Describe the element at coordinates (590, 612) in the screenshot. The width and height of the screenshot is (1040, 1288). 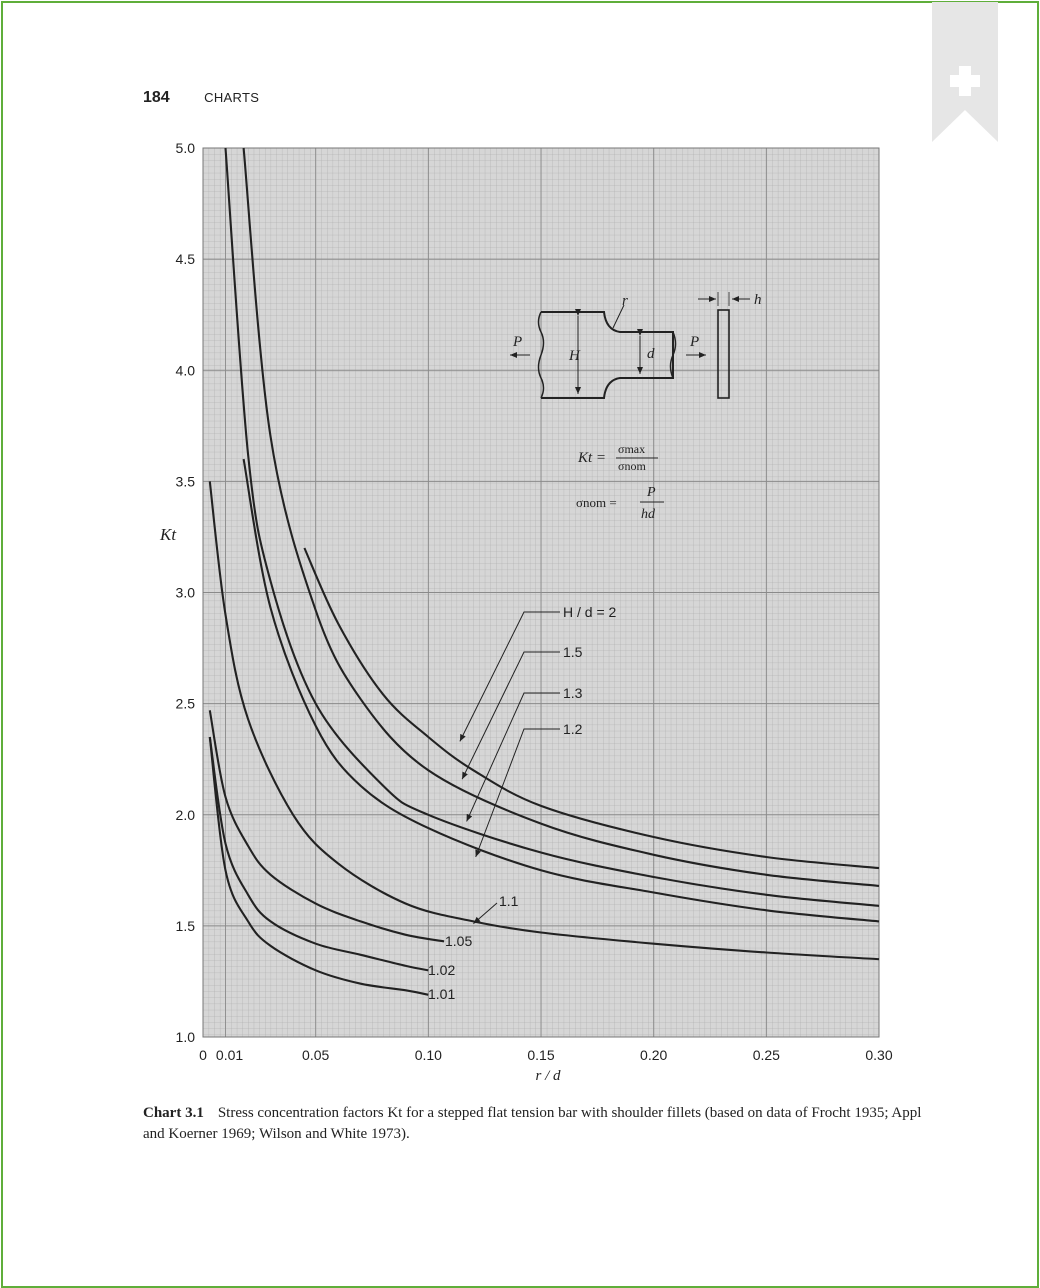
I see `curve-label: H / d = 2` at that location.